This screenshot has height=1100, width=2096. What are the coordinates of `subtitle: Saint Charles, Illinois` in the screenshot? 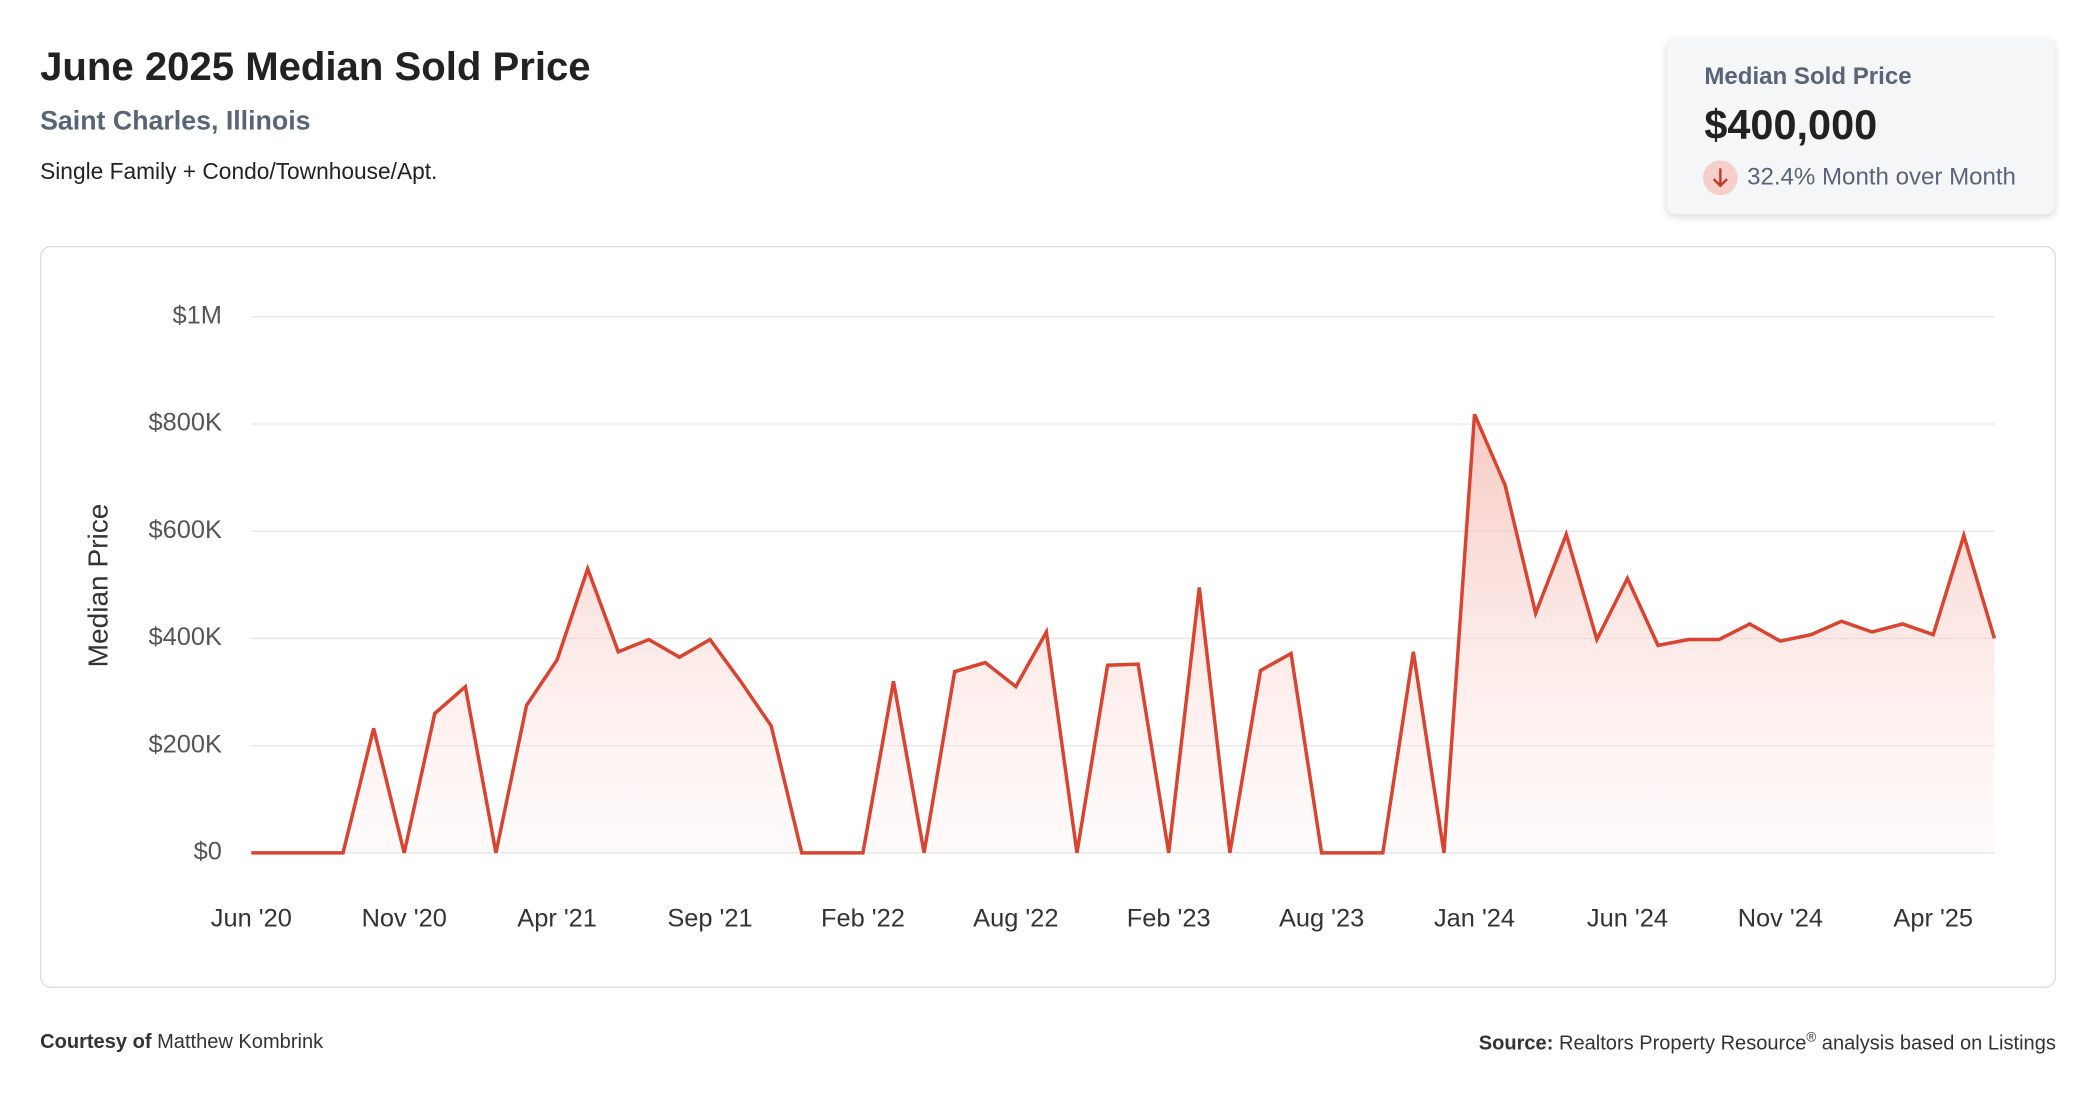 It's located at (175, 121).